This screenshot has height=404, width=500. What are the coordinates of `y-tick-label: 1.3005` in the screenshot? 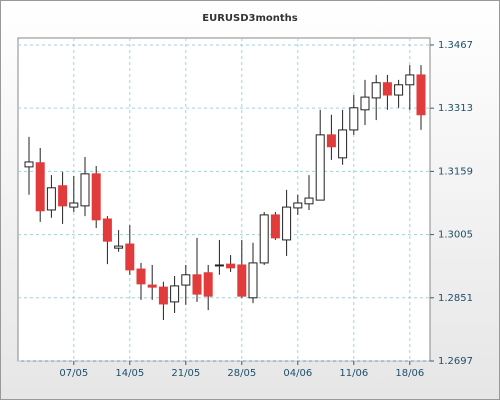 It's located at (455, 235).